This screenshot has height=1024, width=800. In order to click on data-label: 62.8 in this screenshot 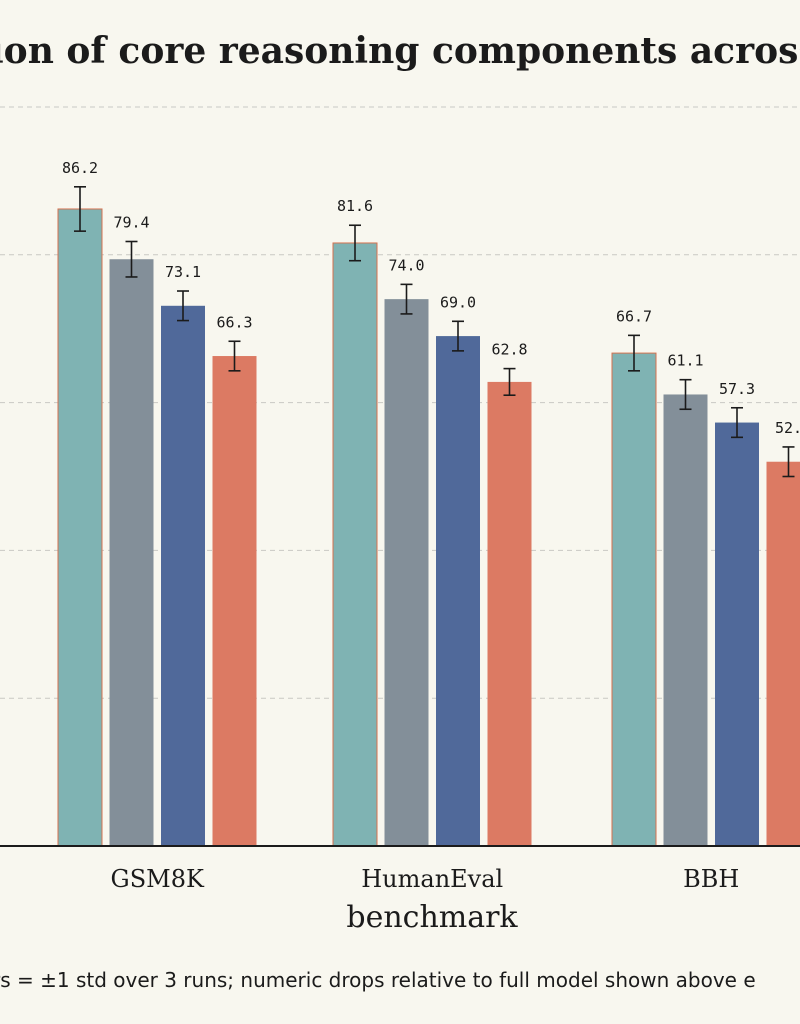, I will do `click(509, 350)`.